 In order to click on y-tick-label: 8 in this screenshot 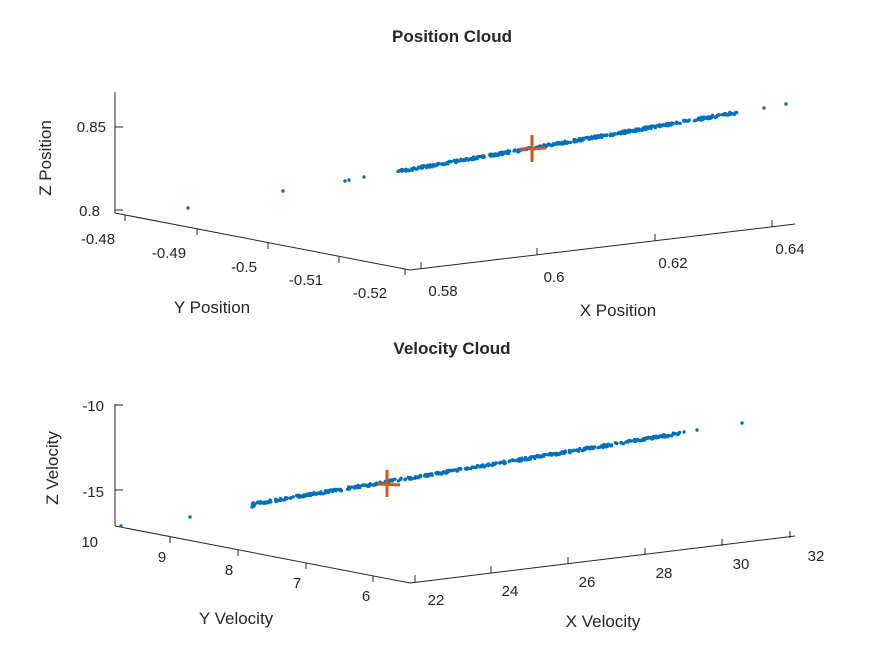, I will do `click(229, 570)`.